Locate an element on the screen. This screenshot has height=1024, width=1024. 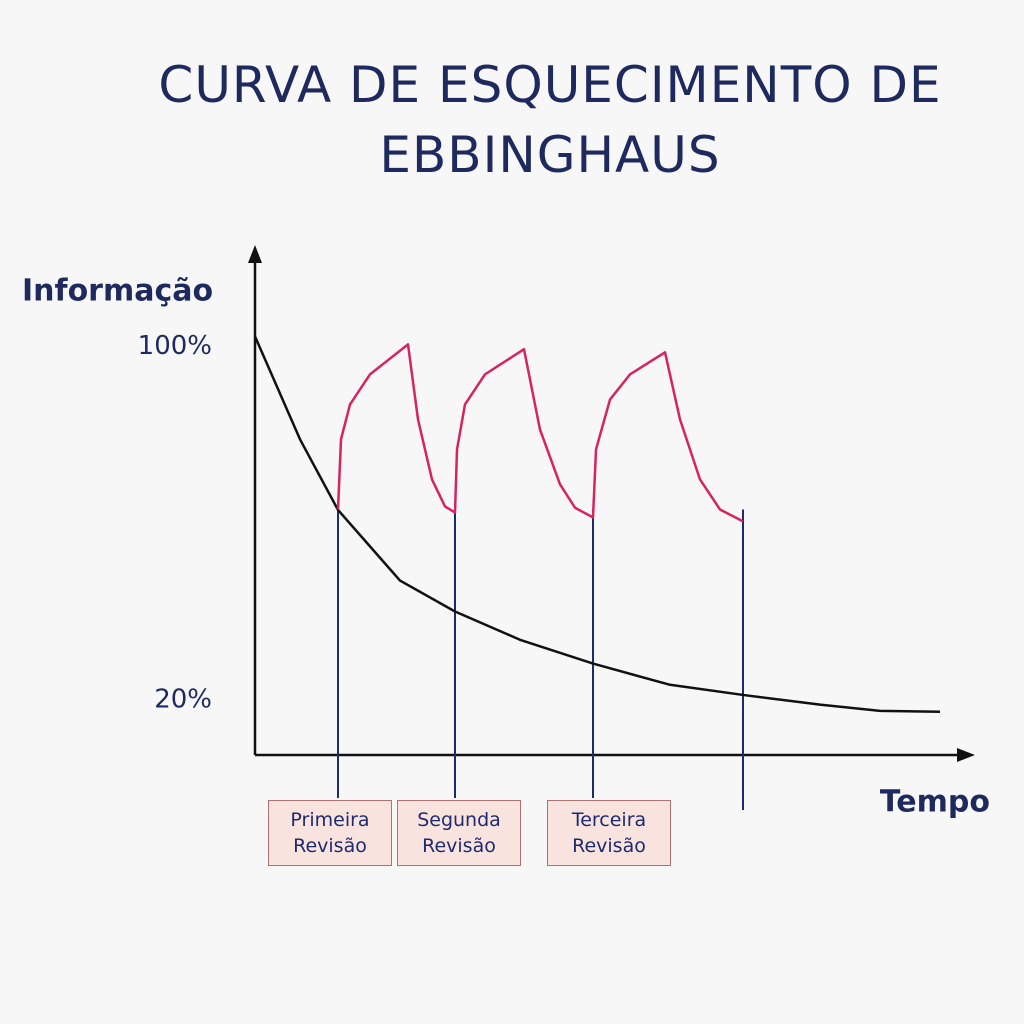
y-axis-label: Informação is located at coordinates (117, 291).